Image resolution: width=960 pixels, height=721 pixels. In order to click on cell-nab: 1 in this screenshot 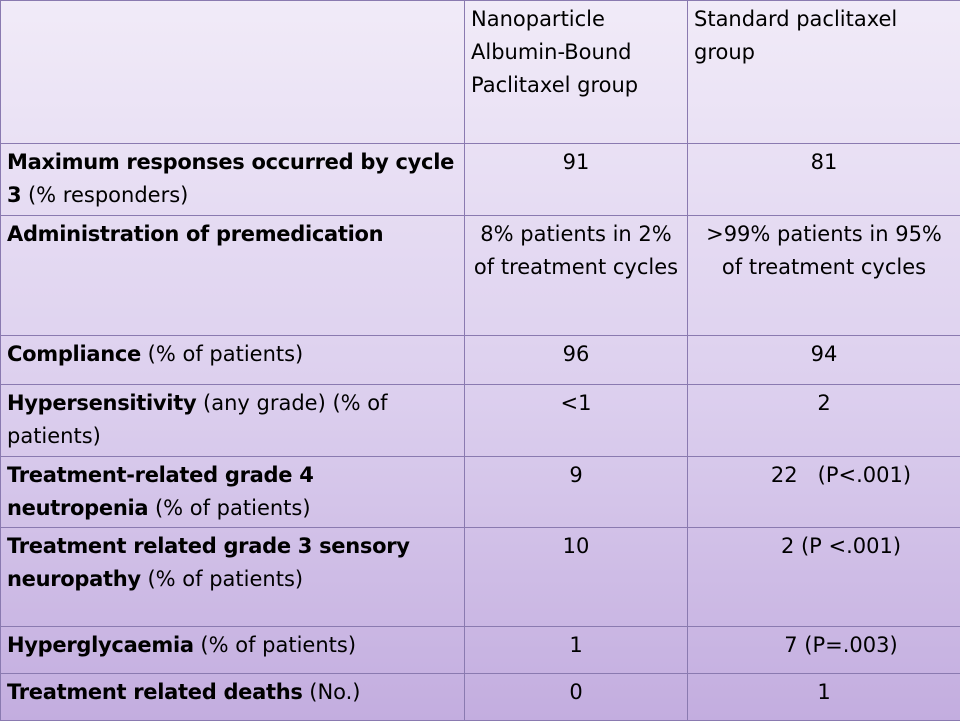, I will do `click(576, 650)`.